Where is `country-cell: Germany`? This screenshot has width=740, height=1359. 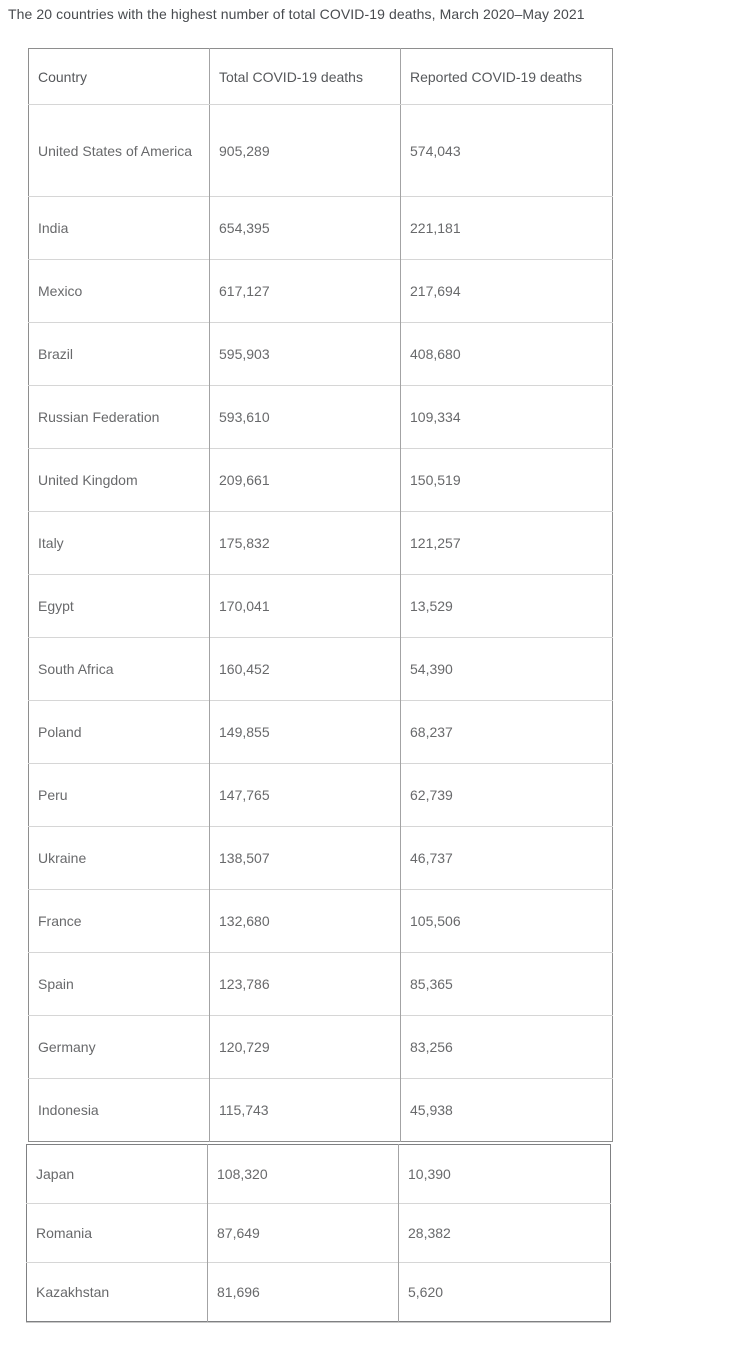 country-cell: Germany is located at coordinates (119, 1047).